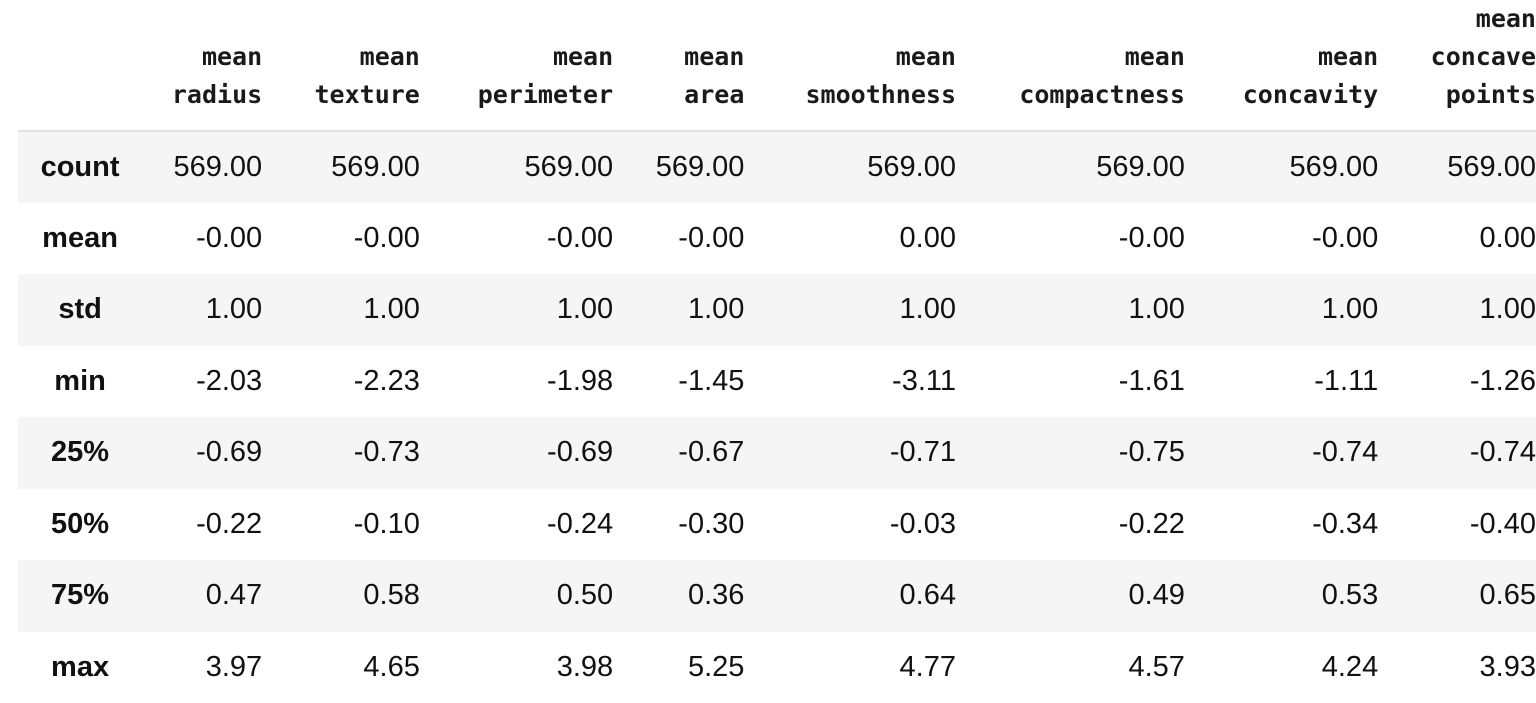 The height and width of the screenshot is (703, 1536). Describe the element at coordinates (850, 596) in the screenshot. I see `table-cell: 0.64` at that location.